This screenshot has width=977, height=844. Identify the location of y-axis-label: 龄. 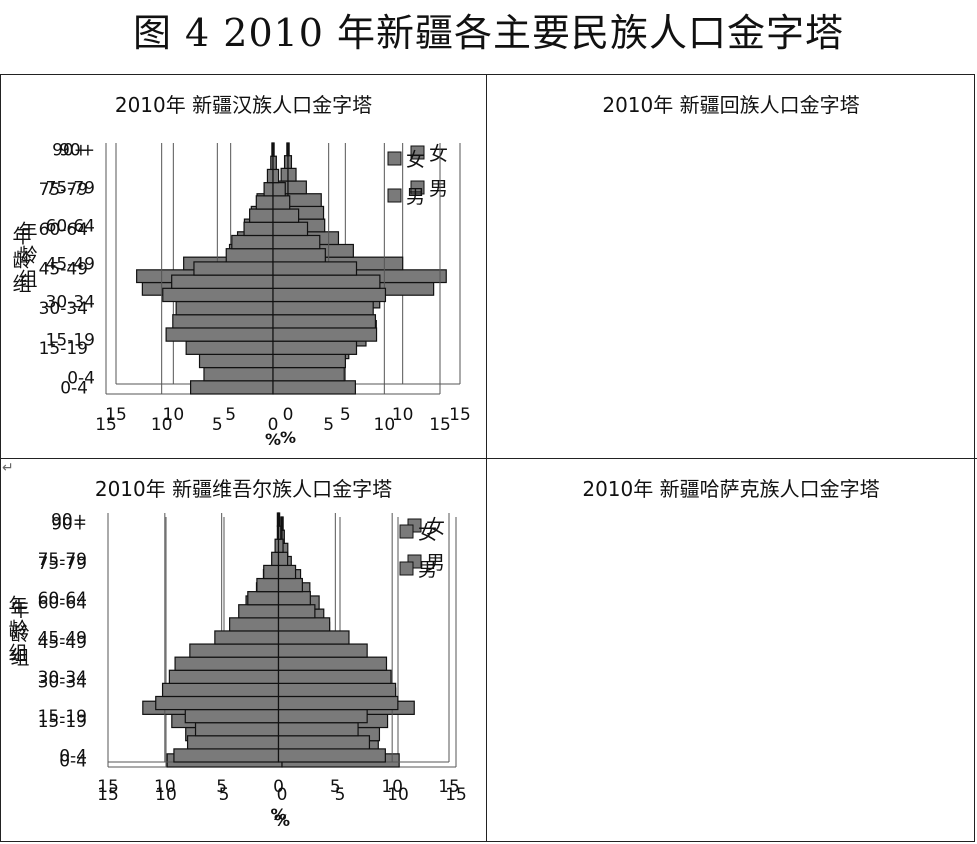
(17, 630).